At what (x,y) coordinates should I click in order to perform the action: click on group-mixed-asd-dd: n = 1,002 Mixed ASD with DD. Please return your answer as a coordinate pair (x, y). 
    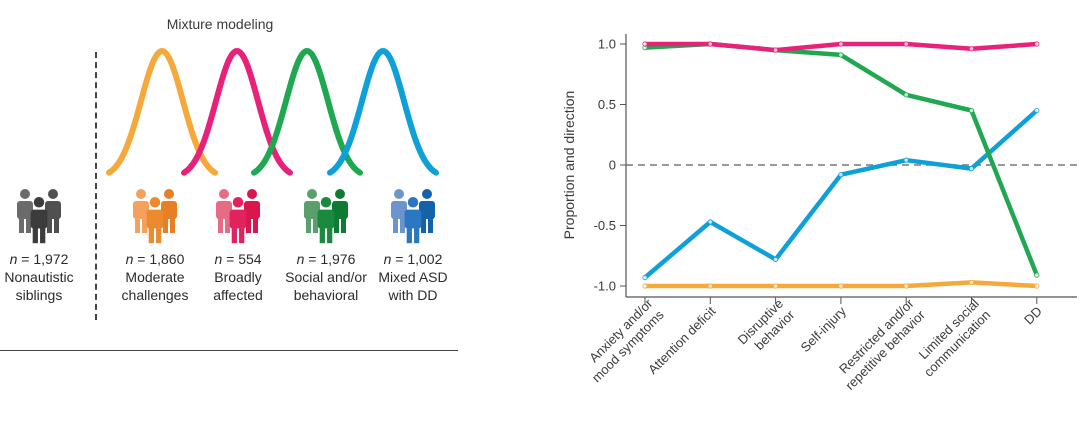
    Looking at the image, I should click on (413, 246).